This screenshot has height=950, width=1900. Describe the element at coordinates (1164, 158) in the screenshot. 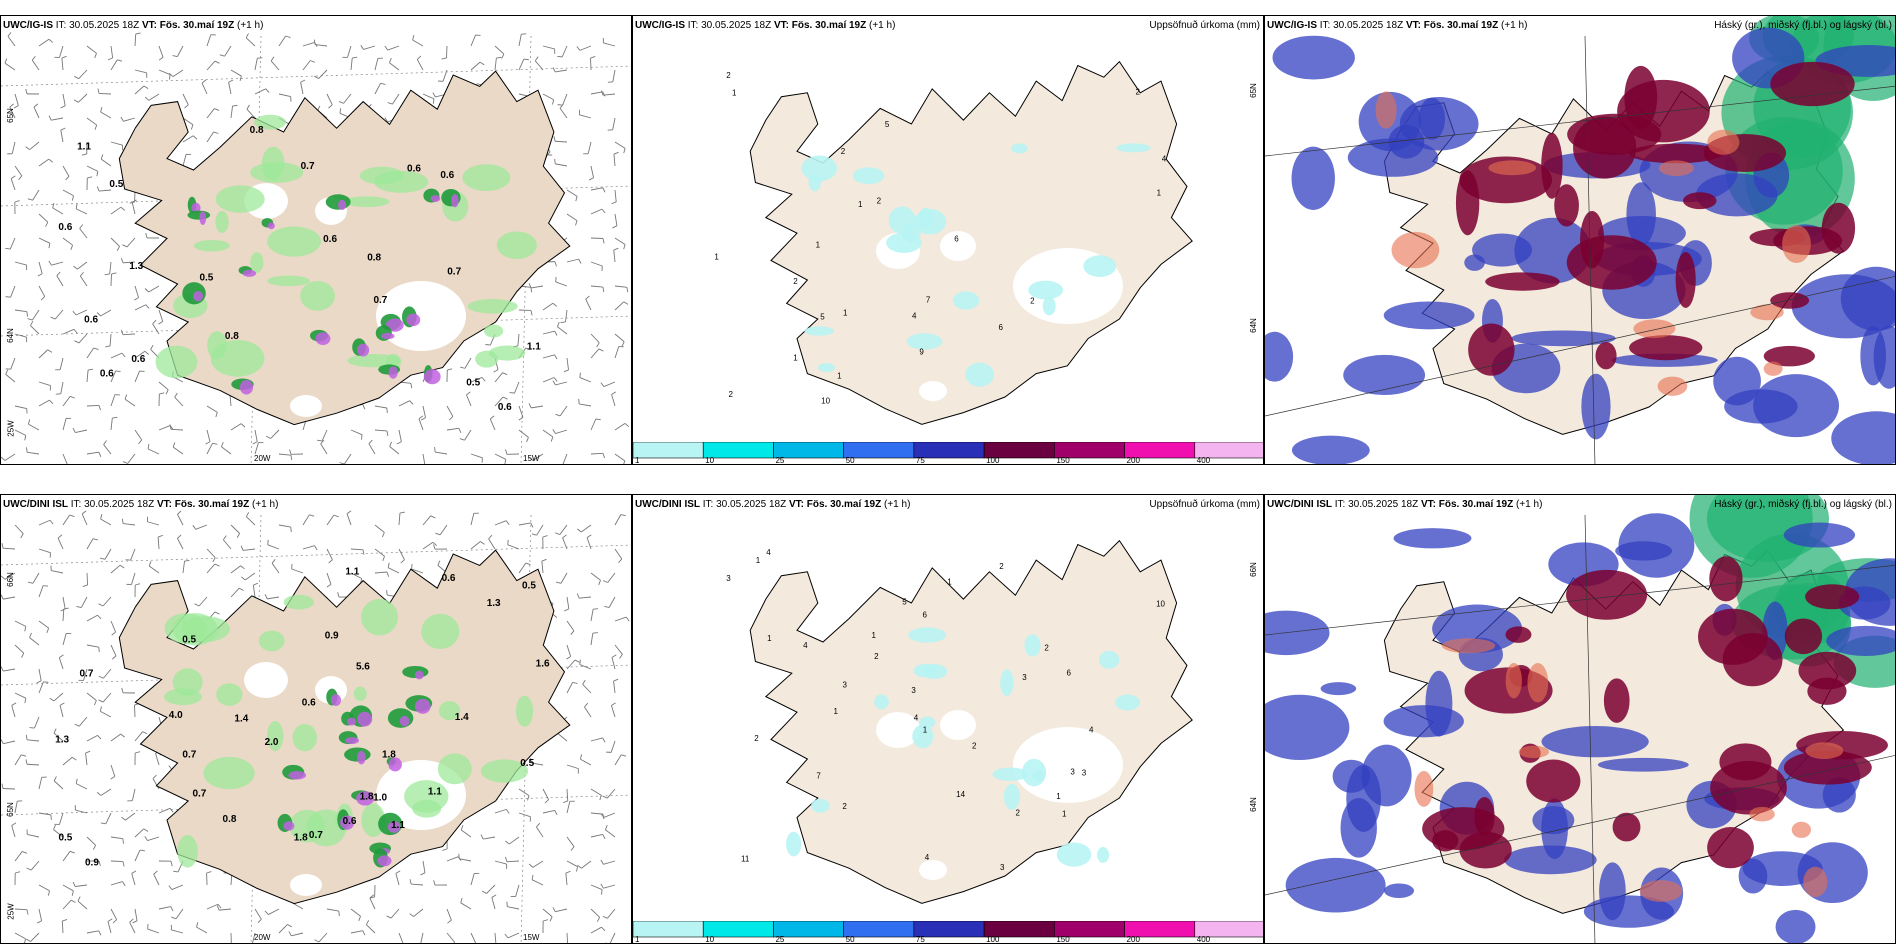

I see `accum-value-label: 4` at that location.